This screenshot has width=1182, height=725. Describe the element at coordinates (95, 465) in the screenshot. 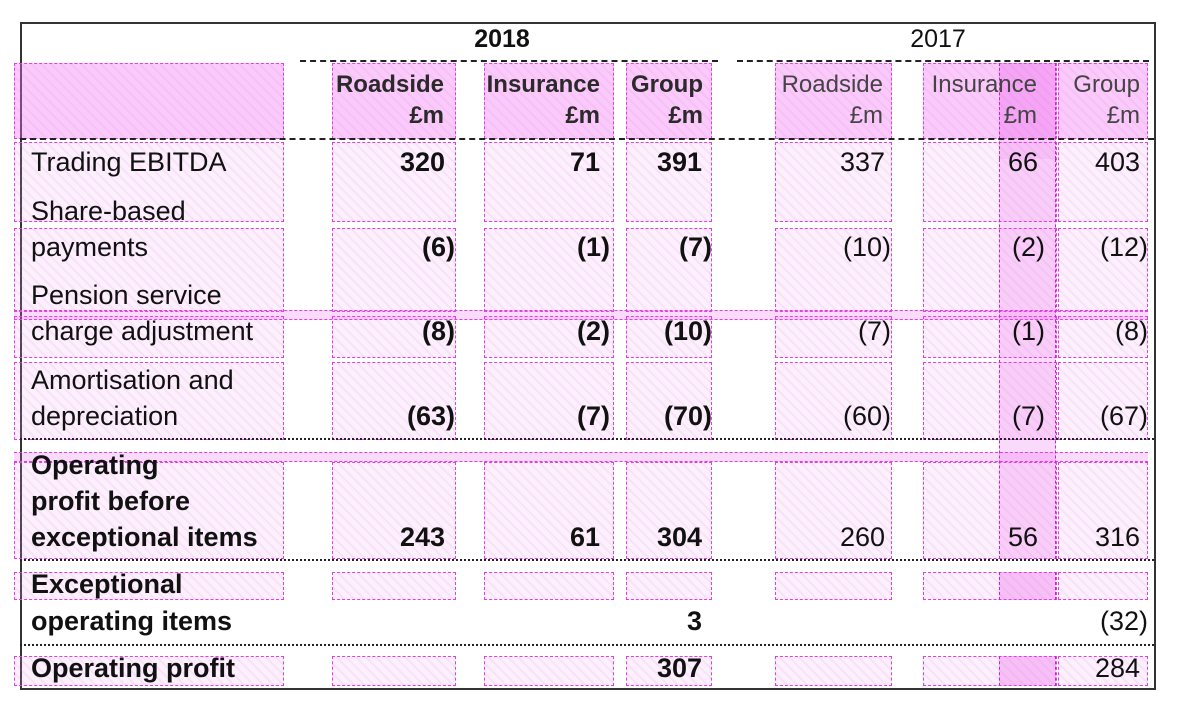

I see `row-label-opbei-line1: Operating` at that location.